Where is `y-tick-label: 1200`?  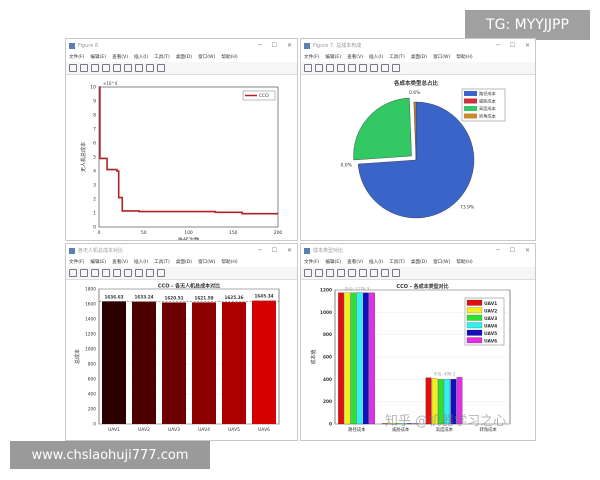
y-tick-label: 1200 is located at coordinates (326, 291).